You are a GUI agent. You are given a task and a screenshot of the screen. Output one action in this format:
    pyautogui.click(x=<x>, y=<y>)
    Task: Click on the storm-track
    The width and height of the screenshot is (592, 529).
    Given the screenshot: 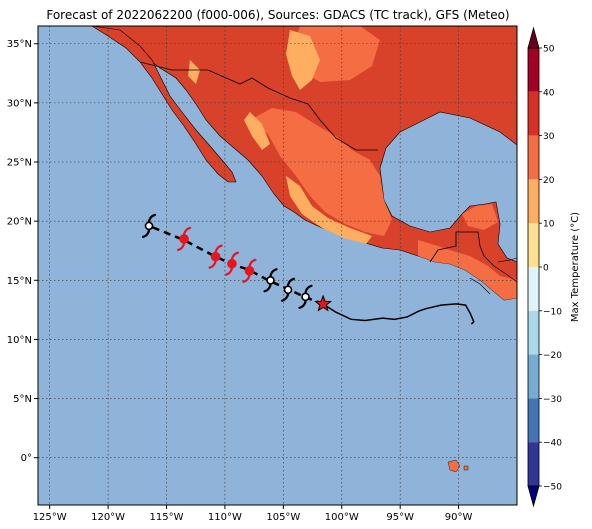 What is the action you would take?
    pyautogui.click(x=311, y=274)
    